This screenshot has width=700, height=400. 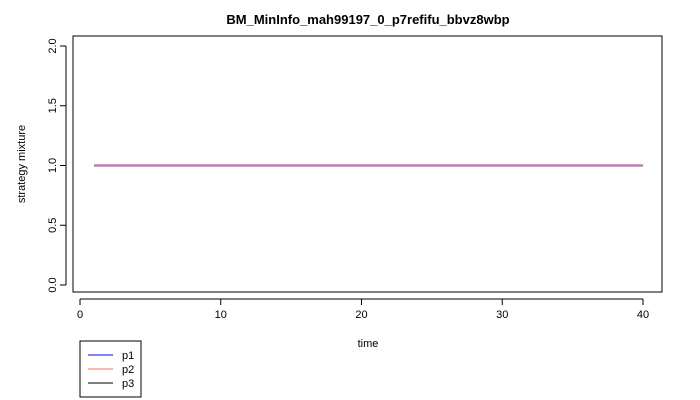 What do you see at coordinates (643, 315) in the screenshot?
I see `x-tick-label: 40` at bounding box center [643, 315].